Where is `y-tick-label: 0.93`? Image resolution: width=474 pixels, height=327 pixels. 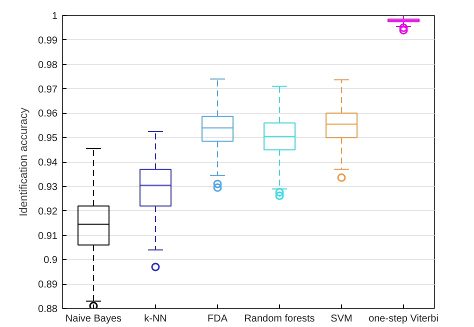
y-tick-label: 0.93 is located at coordinates (48, 187).